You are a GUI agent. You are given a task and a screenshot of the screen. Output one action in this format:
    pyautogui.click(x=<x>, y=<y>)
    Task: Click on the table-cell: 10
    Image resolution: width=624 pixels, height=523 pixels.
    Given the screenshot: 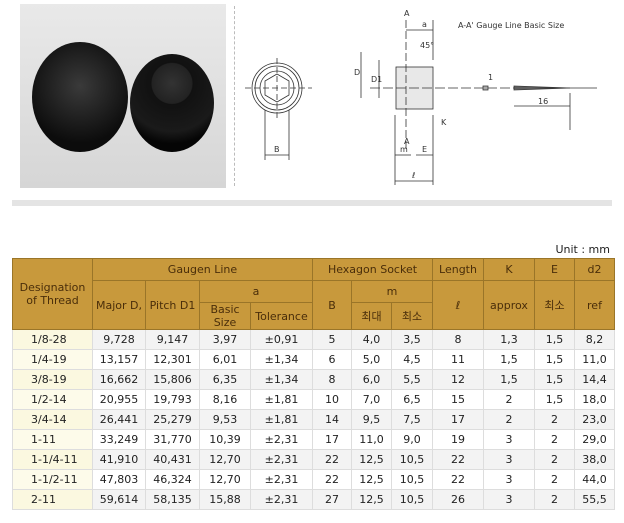 What is the action you would take?
    pyautogui.click(x=332, y=399)
    